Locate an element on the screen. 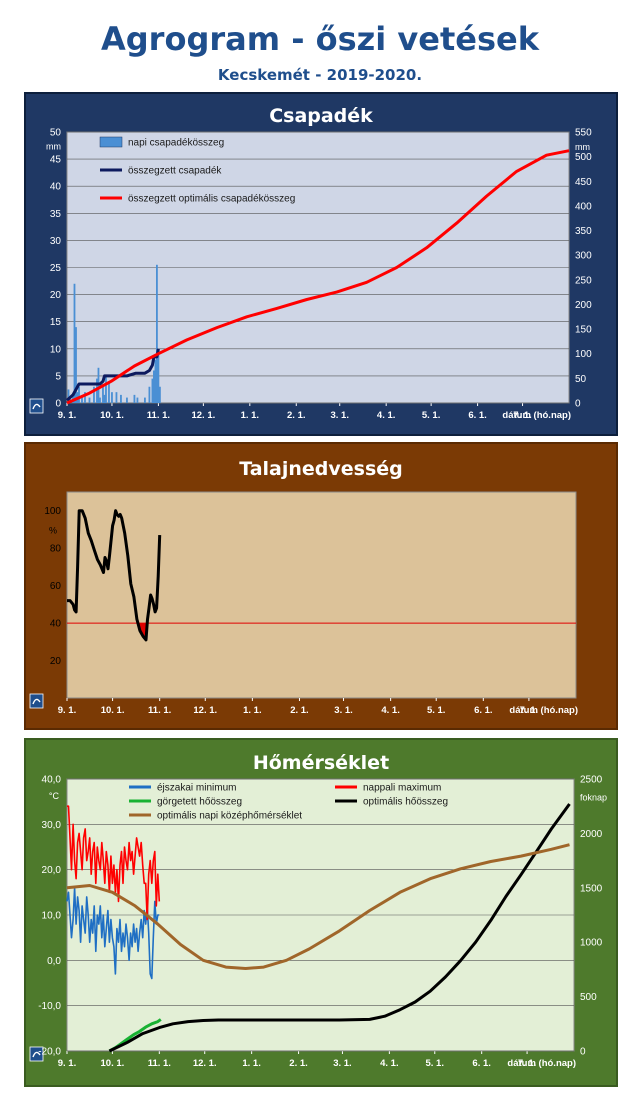  y2-axis-unit: foknap is located at coordinates (593, 797).